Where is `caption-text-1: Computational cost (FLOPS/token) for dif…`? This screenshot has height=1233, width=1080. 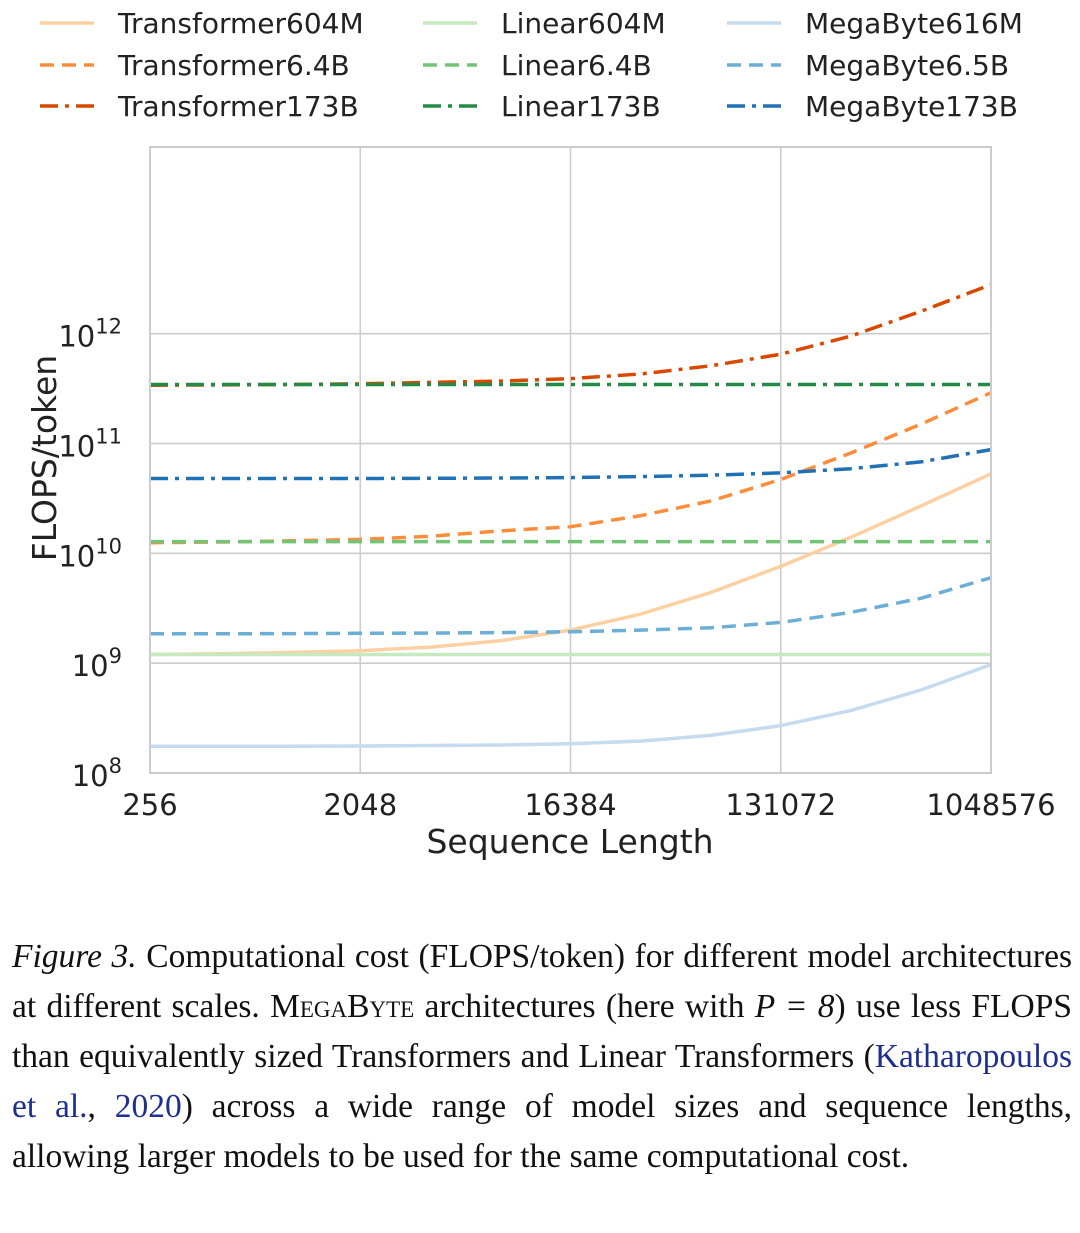 caption-text-1: Computational cost (FLOPS/token) for dif… is located at coordinates (542, 981).